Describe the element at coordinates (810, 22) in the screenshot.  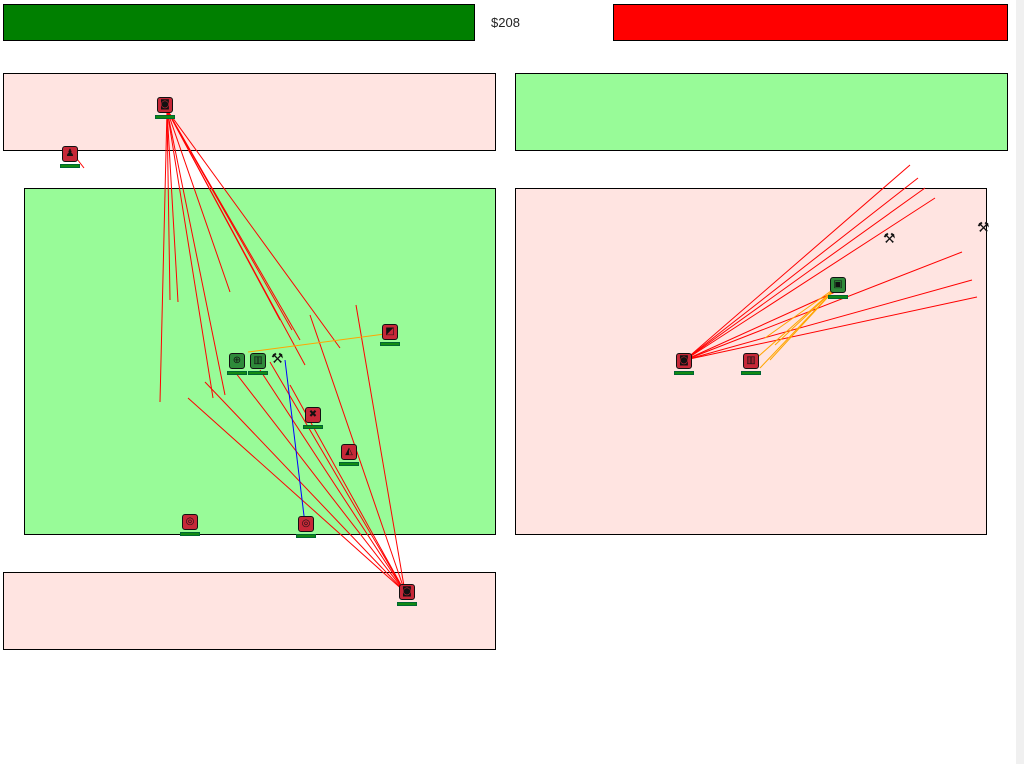
I see `enemy-health-bar` at that location.